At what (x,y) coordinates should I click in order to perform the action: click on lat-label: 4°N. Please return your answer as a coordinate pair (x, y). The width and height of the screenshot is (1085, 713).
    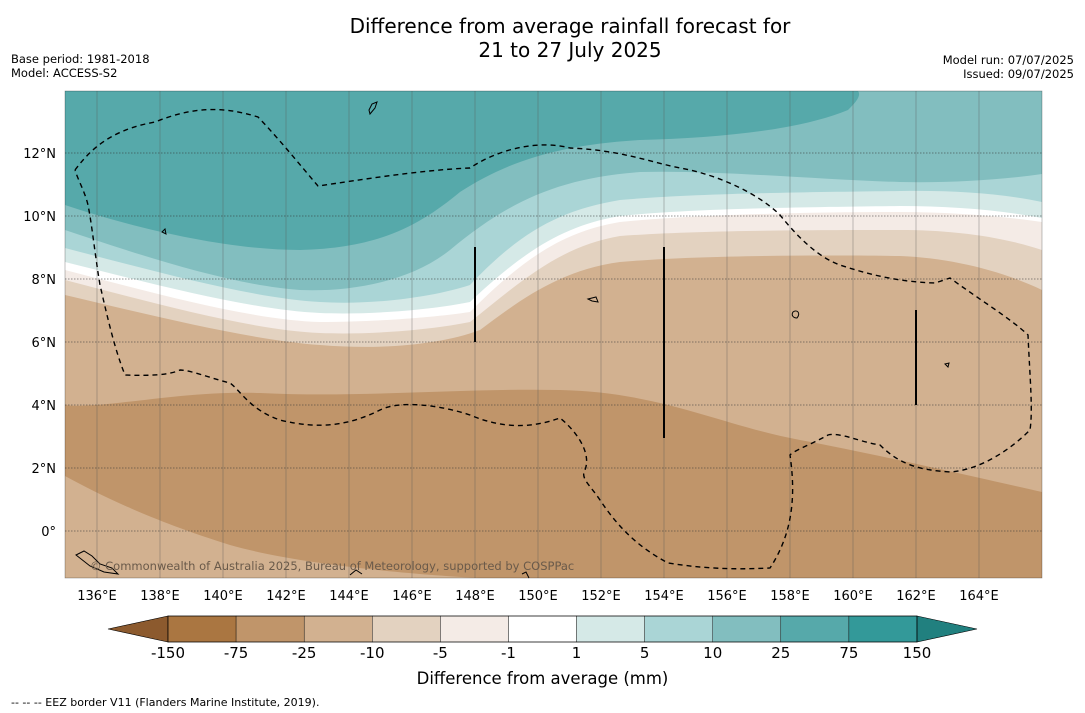
    Looking at the image, I should click on (44, 406).